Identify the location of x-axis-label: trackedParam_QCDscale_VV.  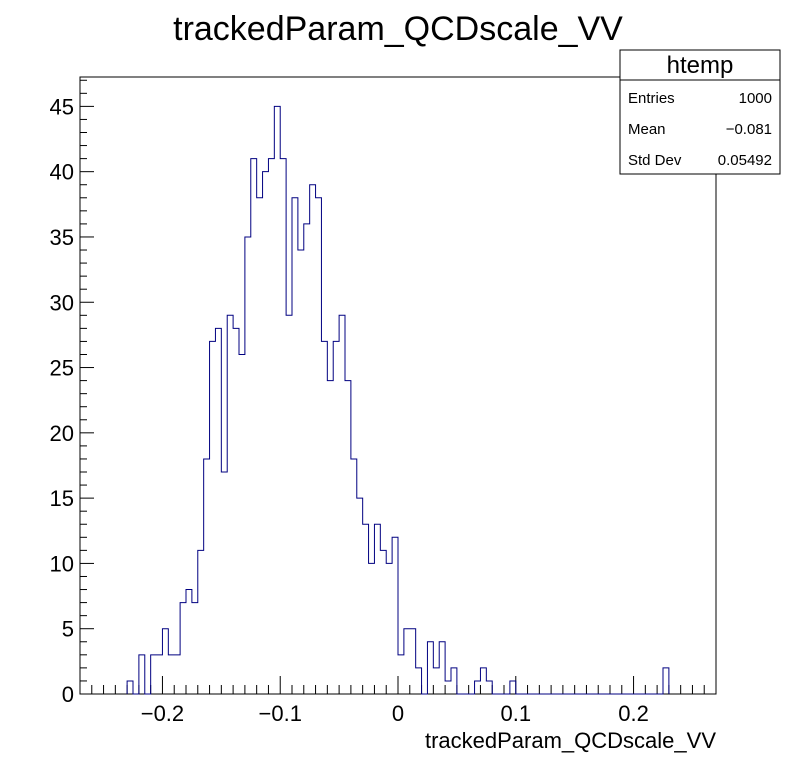
(570, 740).